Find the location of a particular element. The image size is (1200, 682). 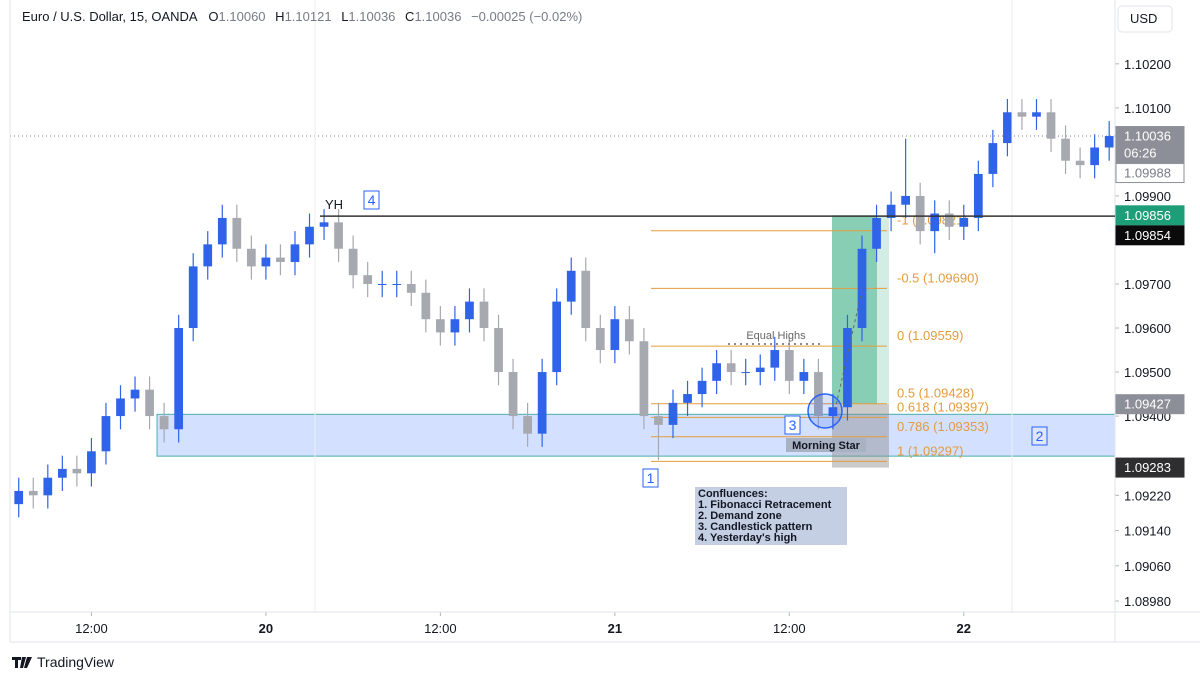

ohlc-key: H is located at coordinates (280, 16).